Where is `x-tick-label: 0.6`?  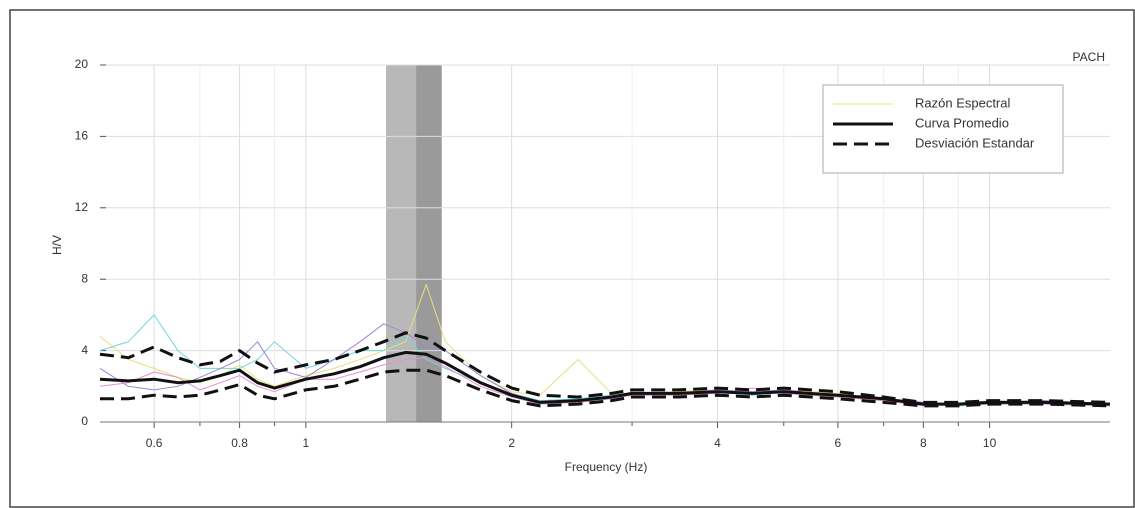 x-tick-label: 0.6 is located at coordinates (154, 443).